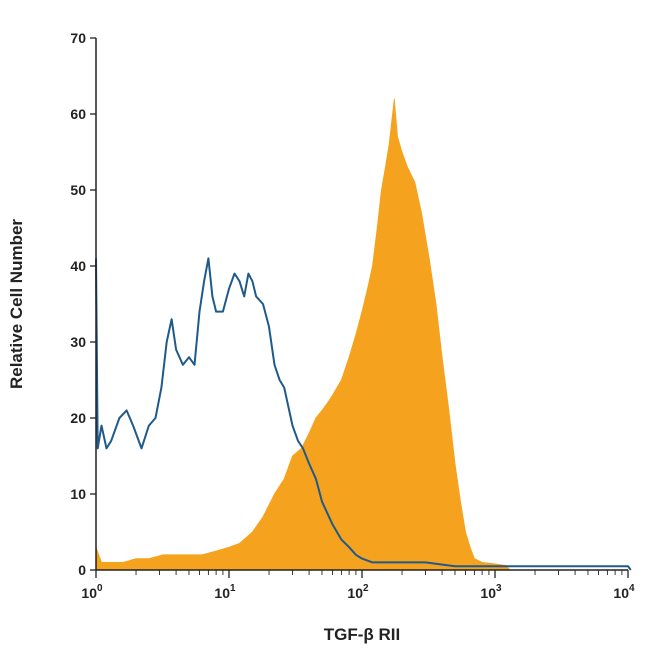 Image resolution: width=650 pixels, height=650 pixels. What do you see at coordinates (358, 592) in the screenshot?
I see `x-tick-label: 10²` at bounding box center [358, 592].